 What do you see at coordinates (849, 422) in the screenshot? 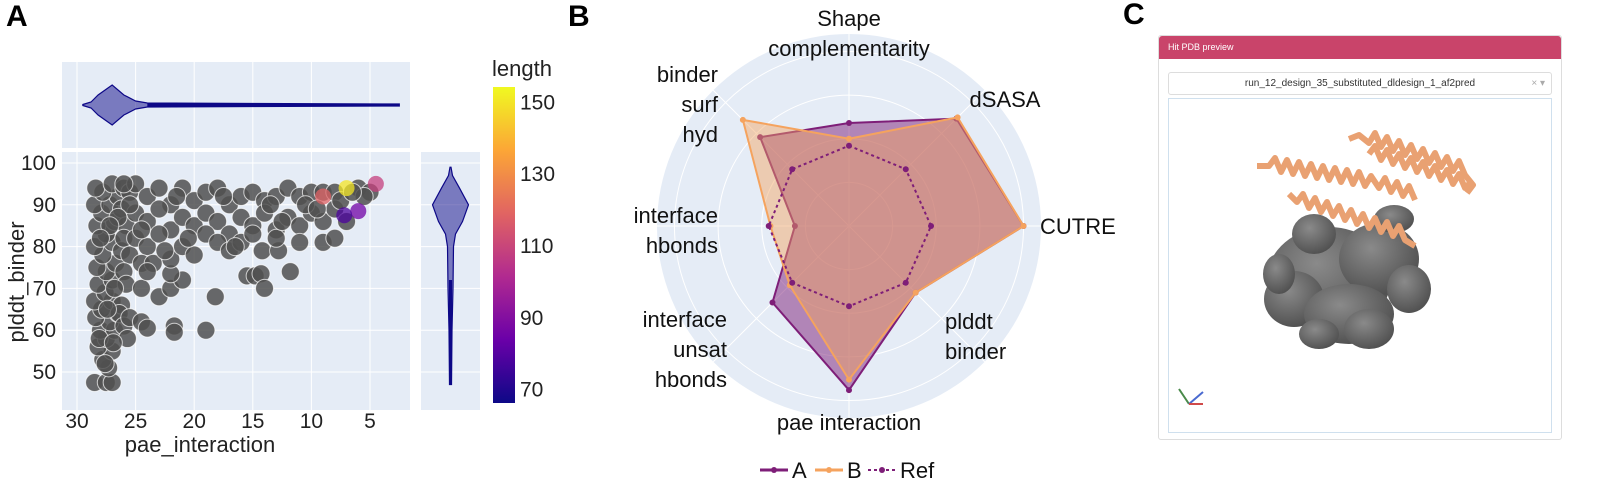
I see `radar-axis-label: pae interaction` at bounding box center [849, 422].